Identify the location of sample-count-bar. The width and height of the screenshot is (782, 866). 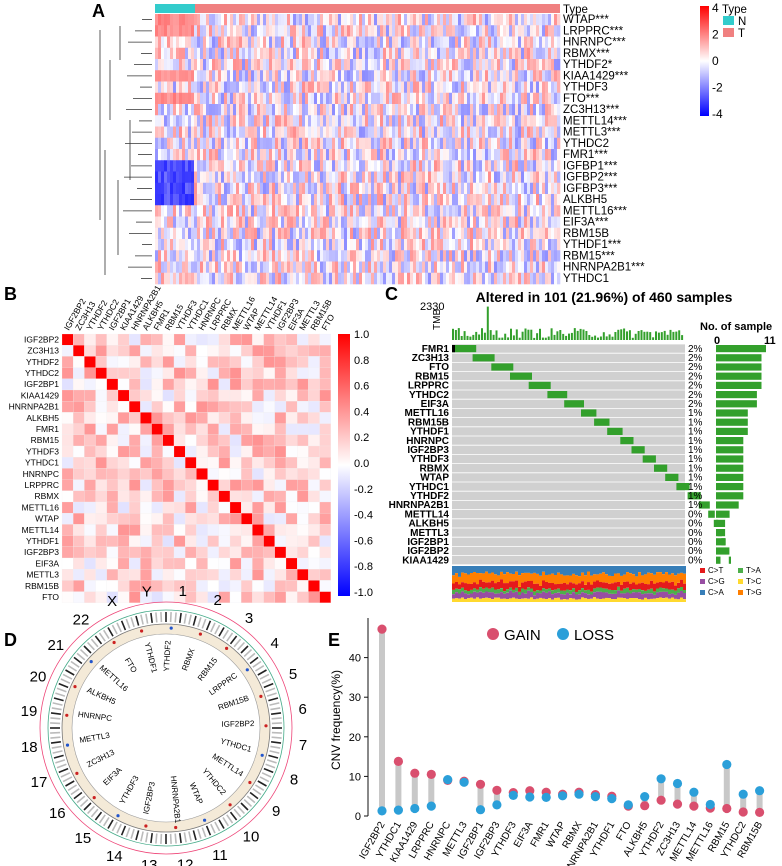
(718, 560).